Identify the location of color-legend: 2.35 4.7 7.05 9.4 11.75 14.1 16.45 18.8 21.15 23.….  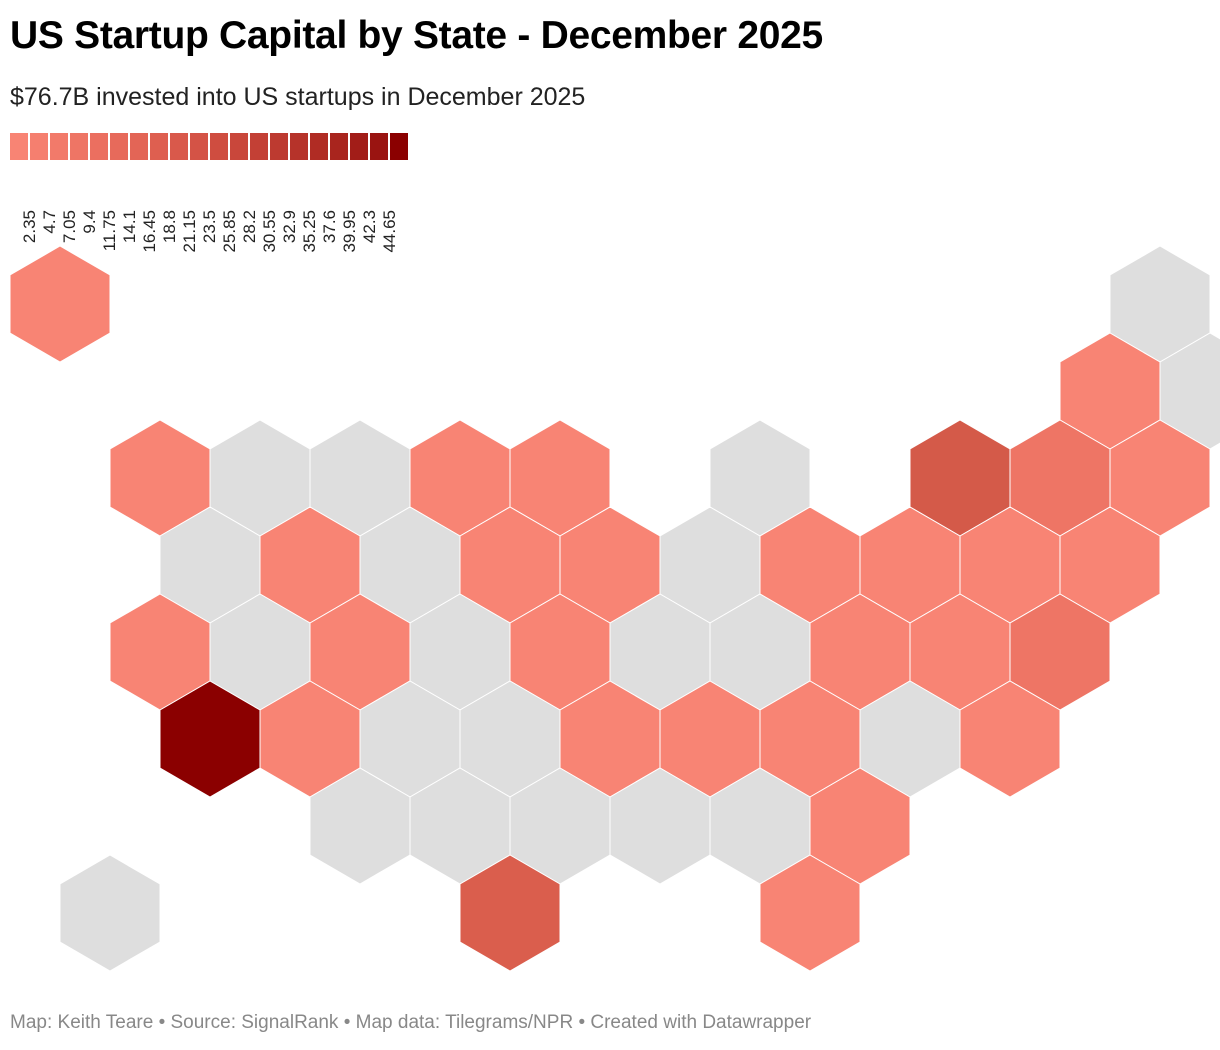
(210, 193).